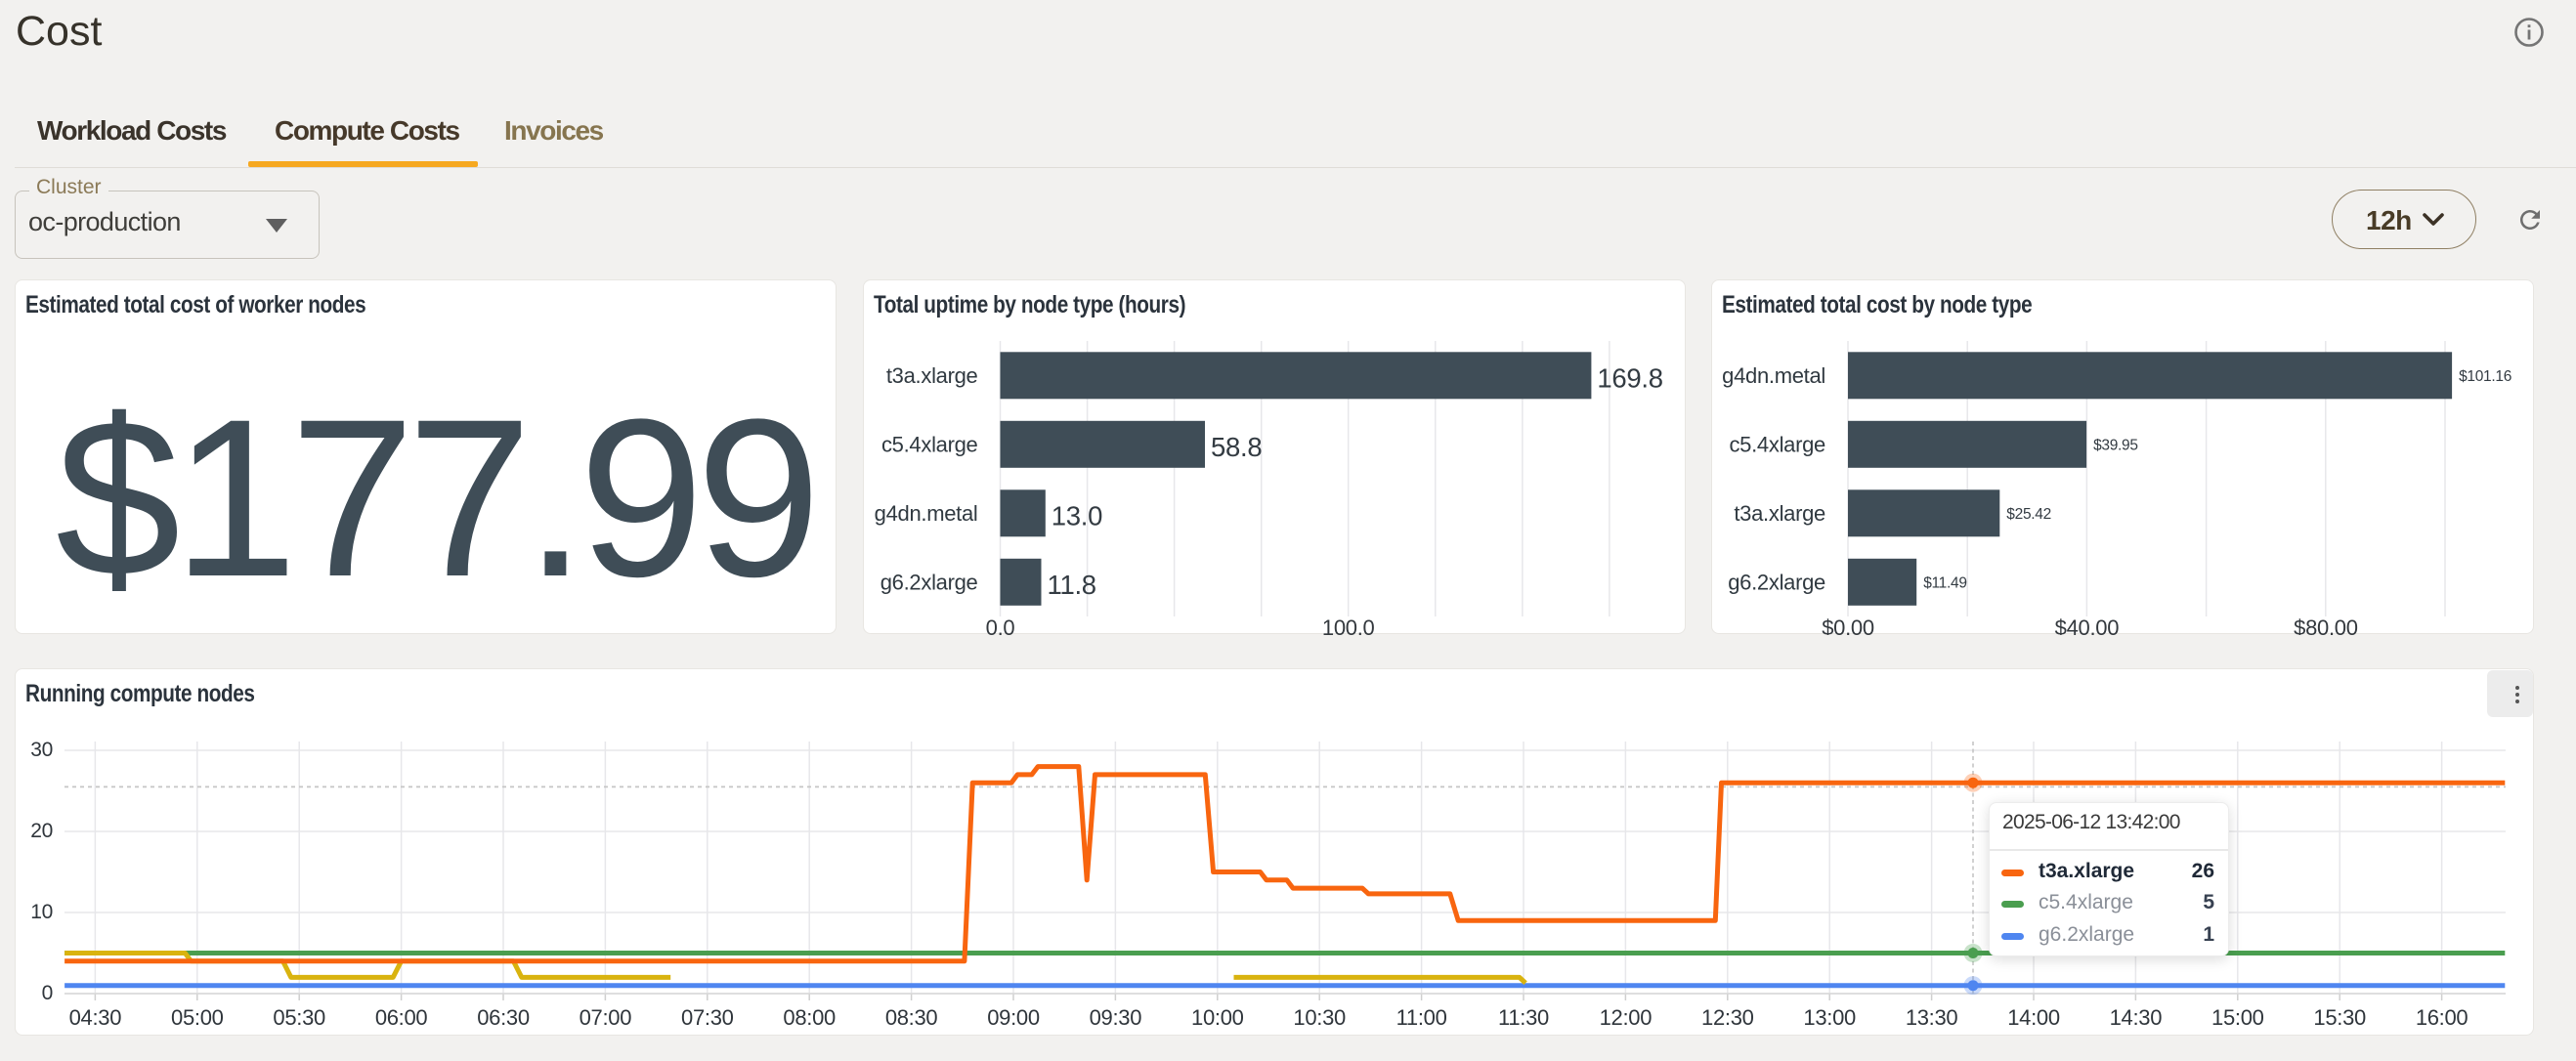 This screenshot has height=1061, width=2576. What do you see at coordinates (1848, 625) in the screenshot?
I see `svg-text: $0.00` at bounding box center [1848, 625].